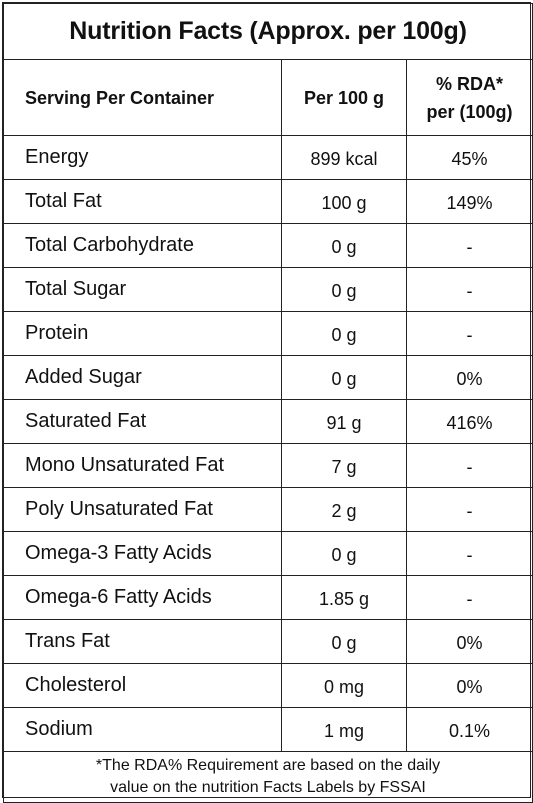 The image size is (533, 803). I want to click on nutrient-amount: 2 g, so click(344, 509).